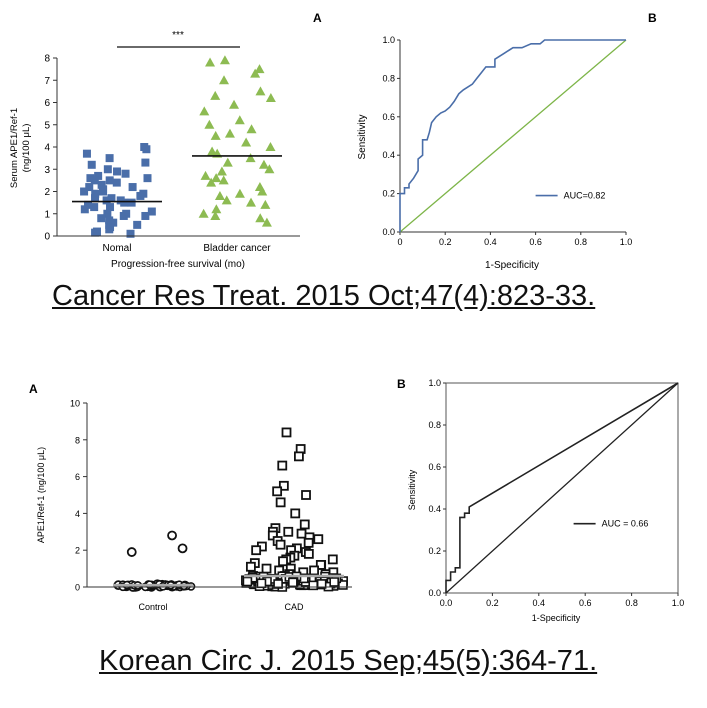  I want to click on legend-label: AUC = 0.66, so click(625, 524).